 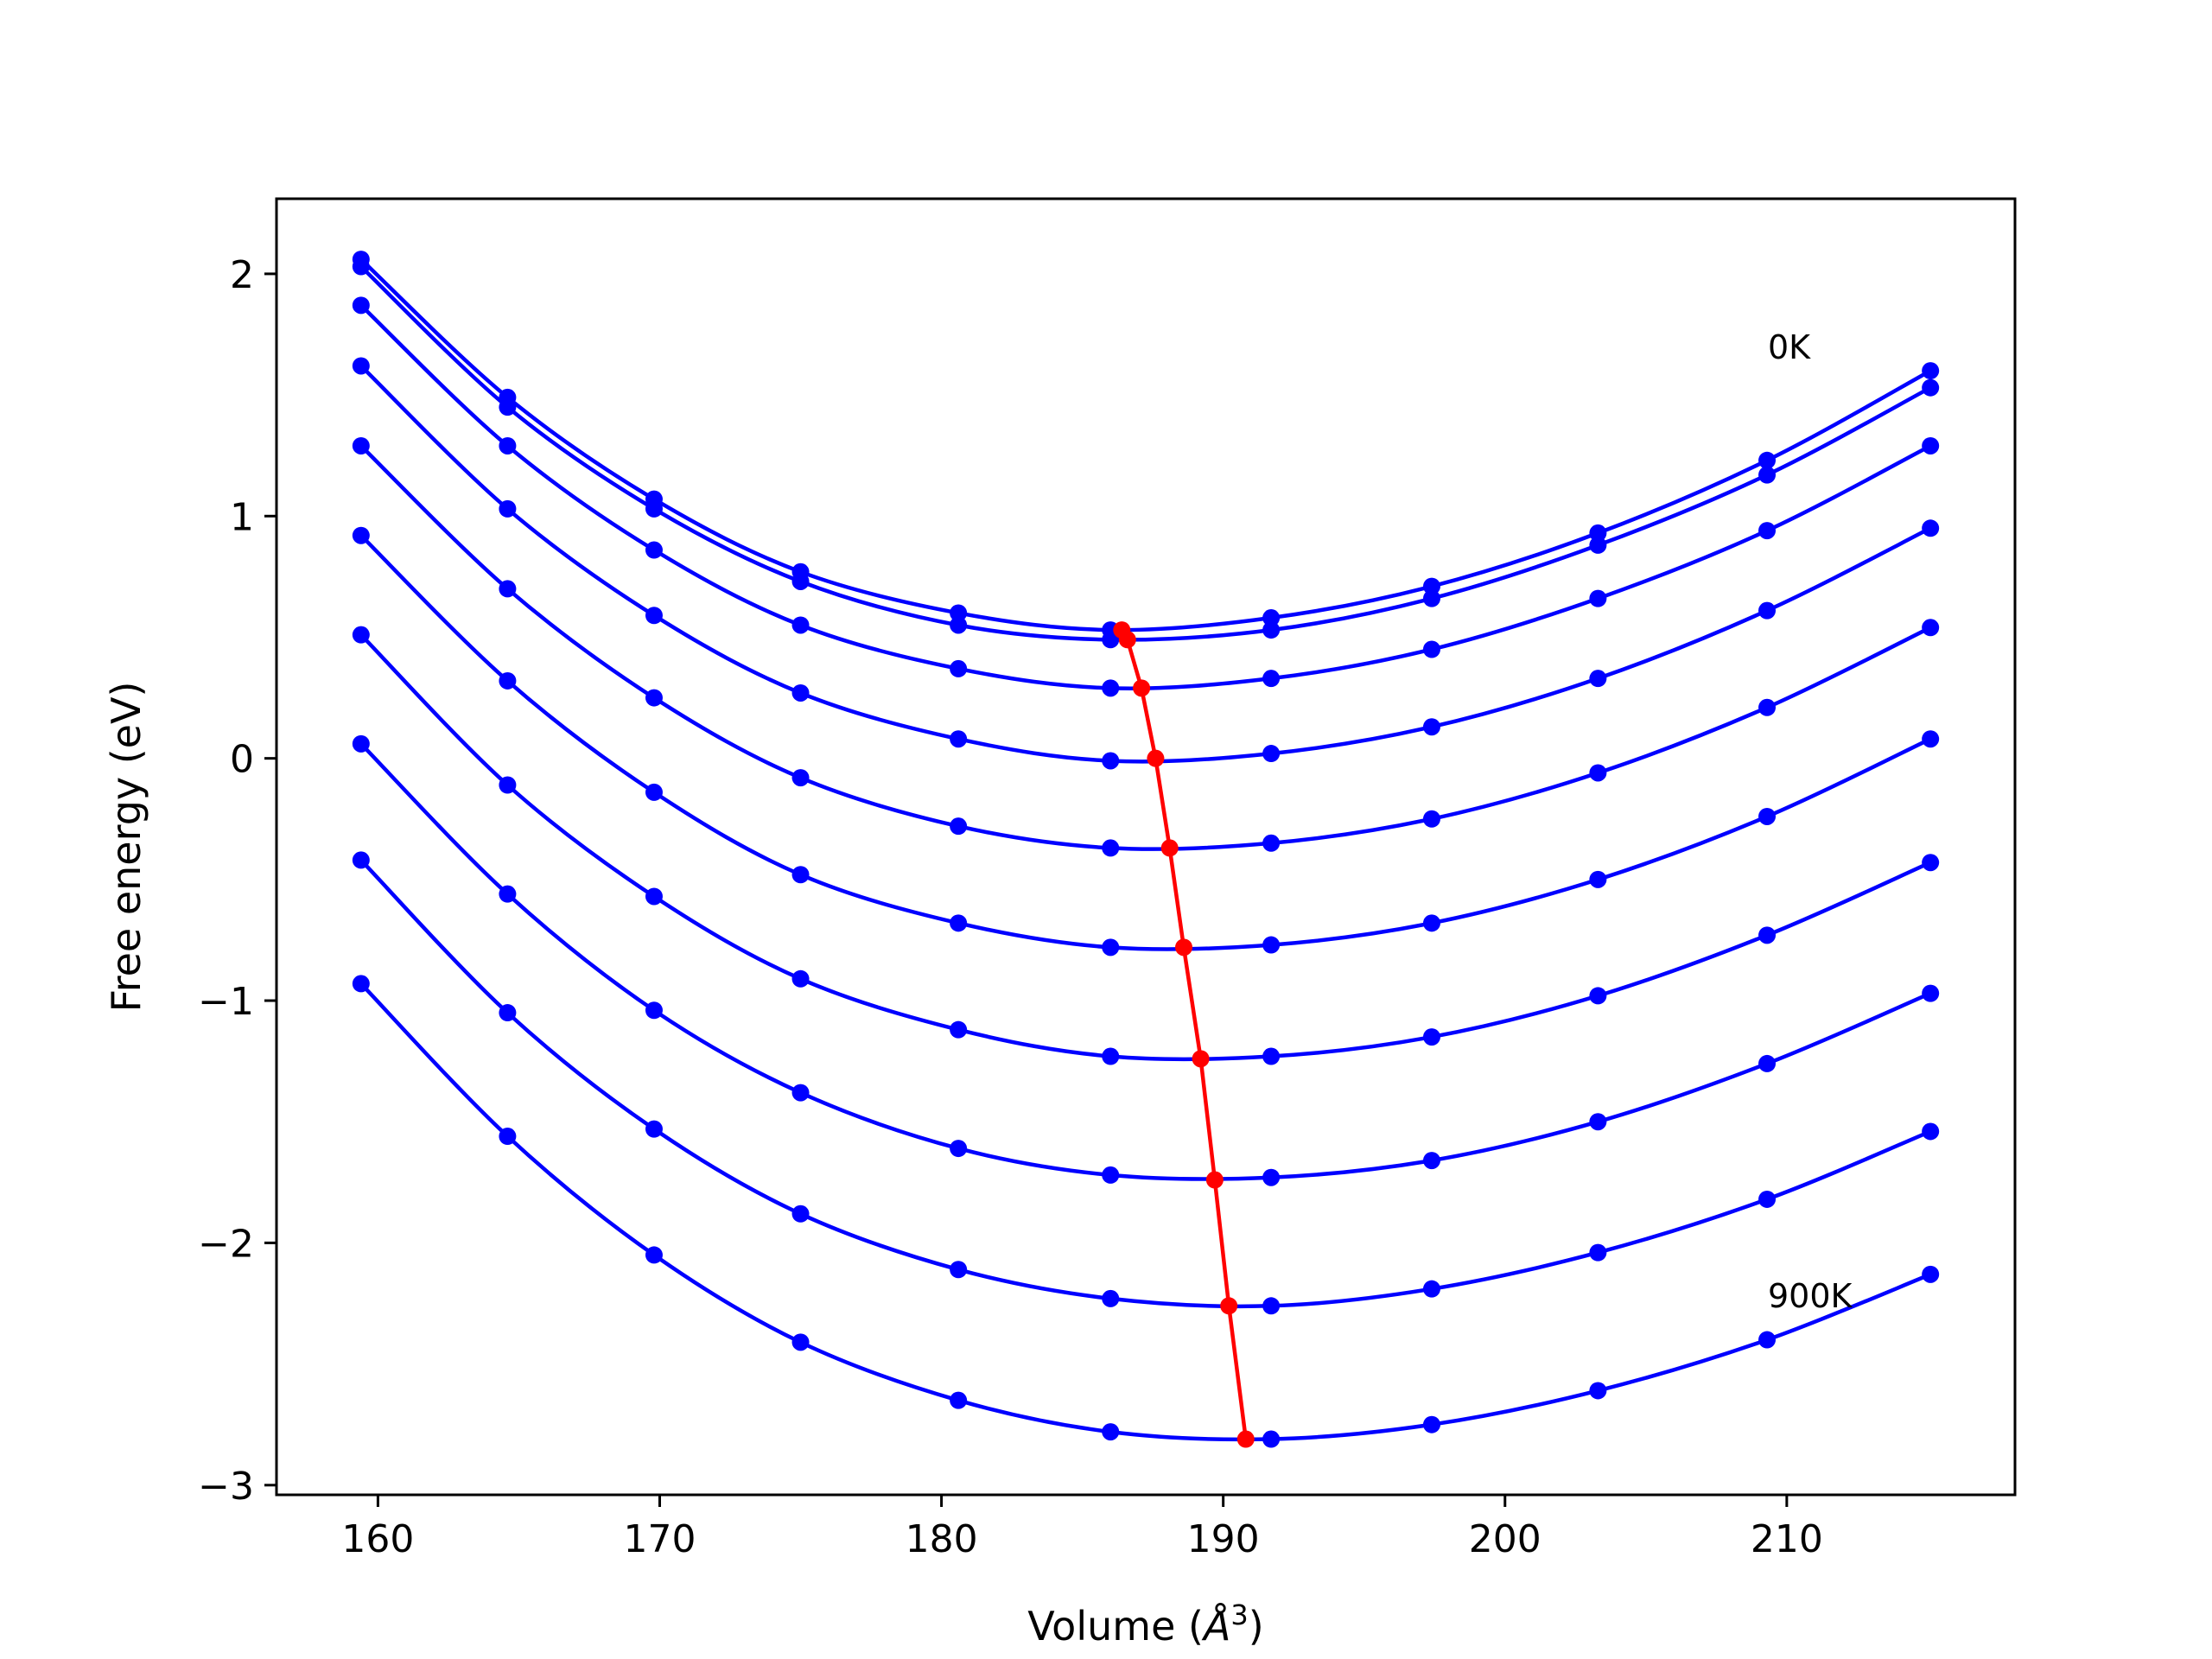 I want to click on y-axis-ticks: −3 −2 −1 0 1 2, so click(x=237, y=881).